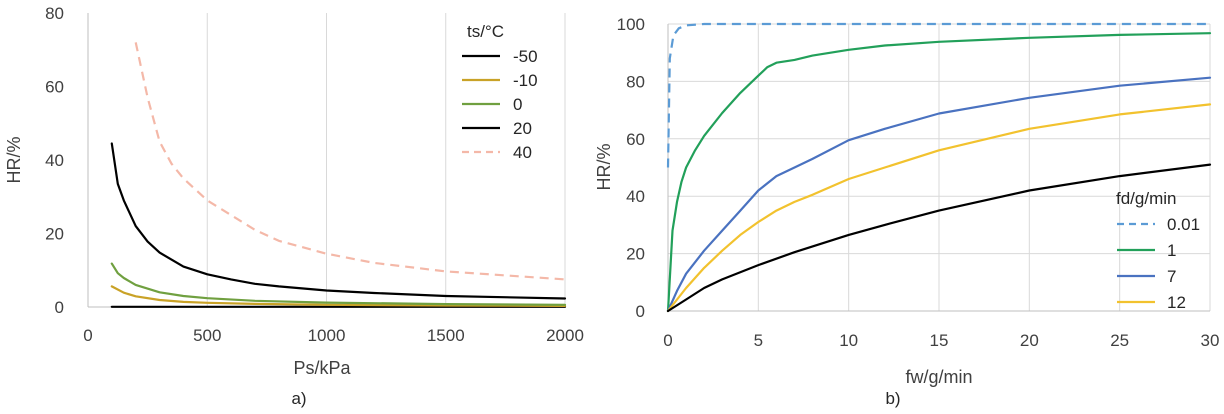 The width and height of the screenshot is (1224, 414). What do you see at coordinates (939, 340) in the screenshot?
I see `x-tick-label: 15` at bounding box center [939, 340].